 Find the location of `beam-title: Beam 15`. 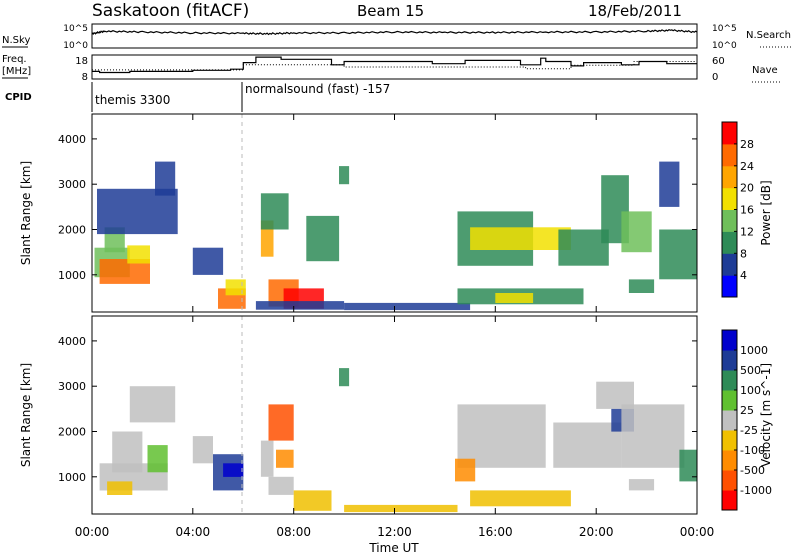

beam-title: Beam 15 is located at coordinates (390, 11).